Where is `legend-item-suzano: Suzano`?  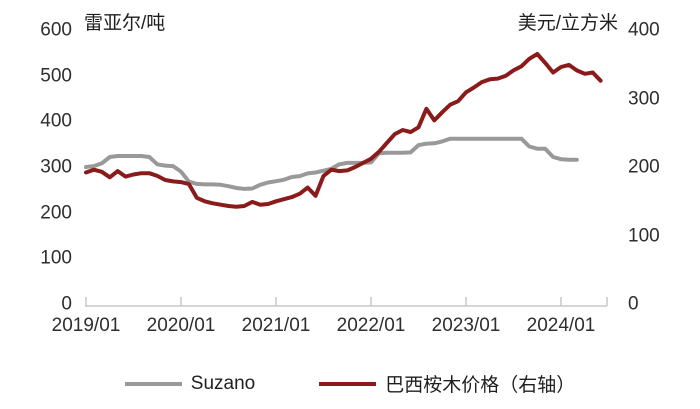 legend-item-suzano: Suzano is located at coordinates (190, 383).